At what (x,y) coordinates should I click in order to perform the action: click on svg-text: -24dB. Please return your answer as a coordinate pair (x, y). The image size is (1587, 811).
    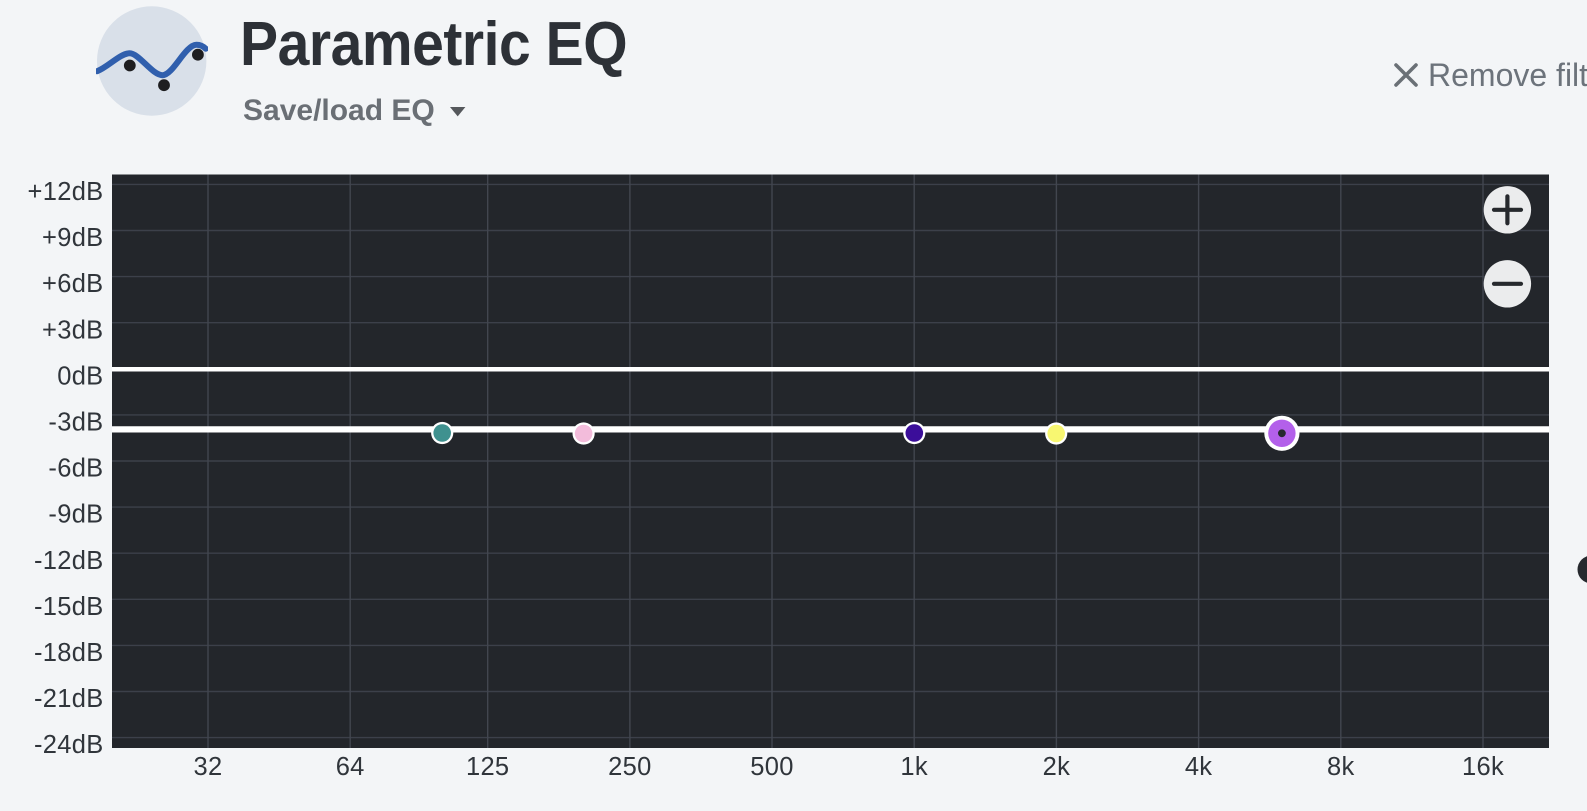
    Looking at the image, I should click on (69, 745).